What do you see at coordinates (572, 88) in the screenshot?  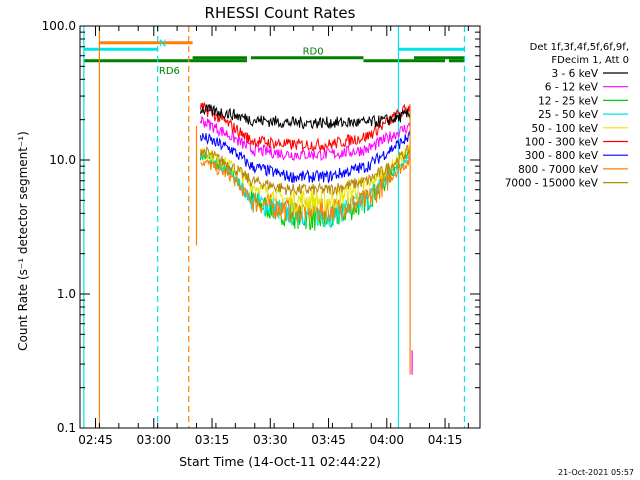 I see `legend-label-6-12-kev: 6 - 12 keV` at bounding box center [572, 88].